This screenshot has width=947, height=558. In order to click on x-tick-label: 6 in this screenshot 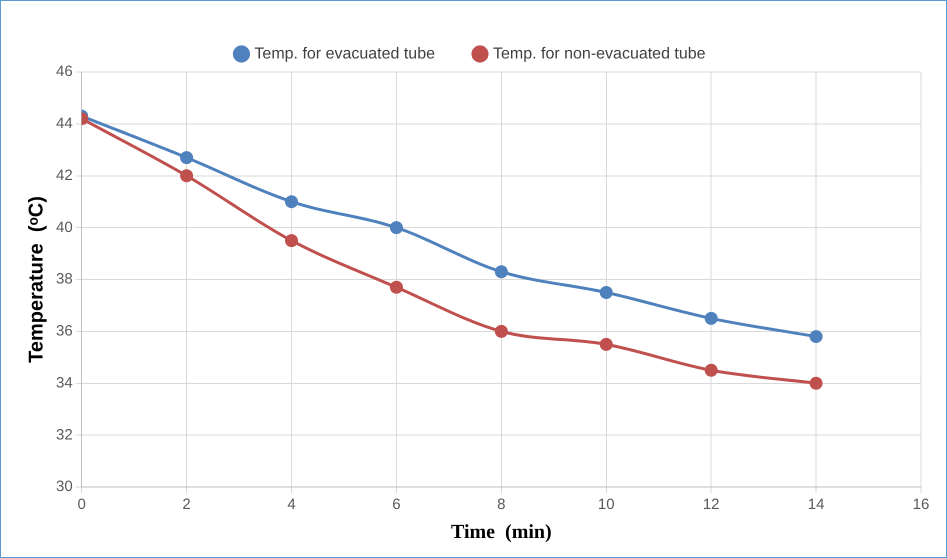, I will do `click(396, 505)`.